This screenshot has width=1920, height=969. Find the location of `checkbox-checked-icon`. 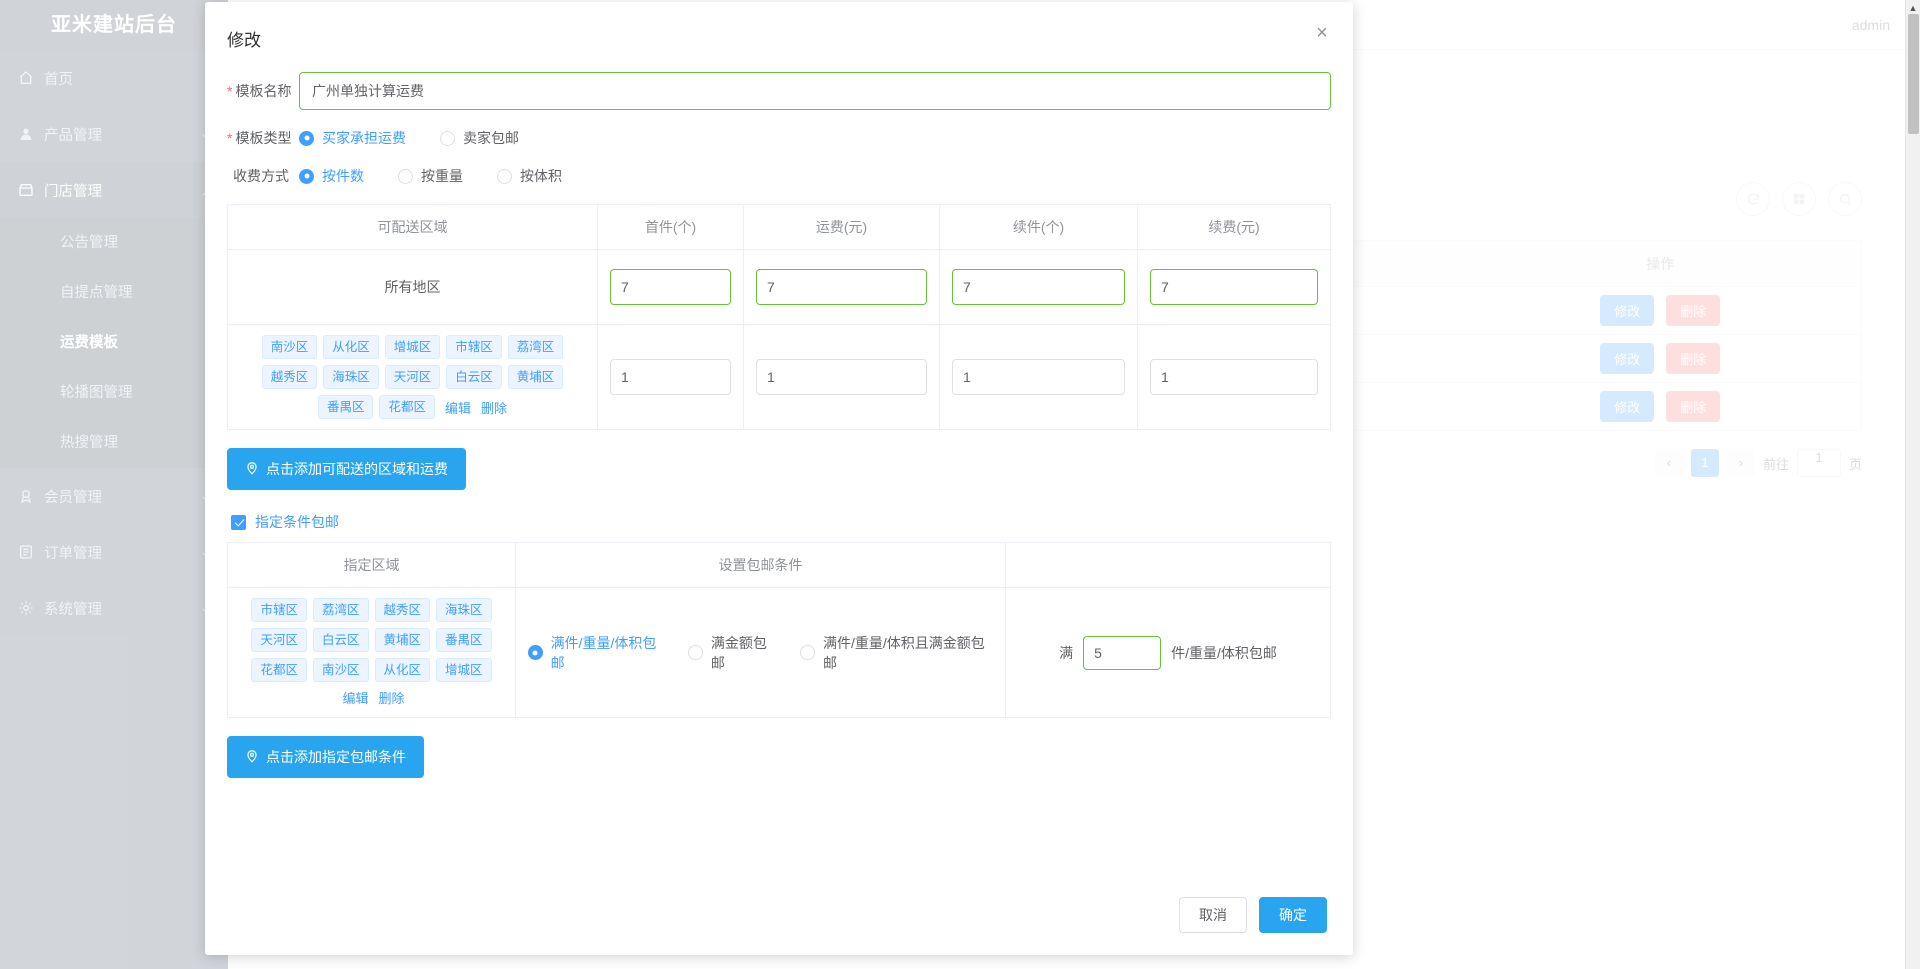

checkbox-checked-icon is located at coordinates (238, 522).